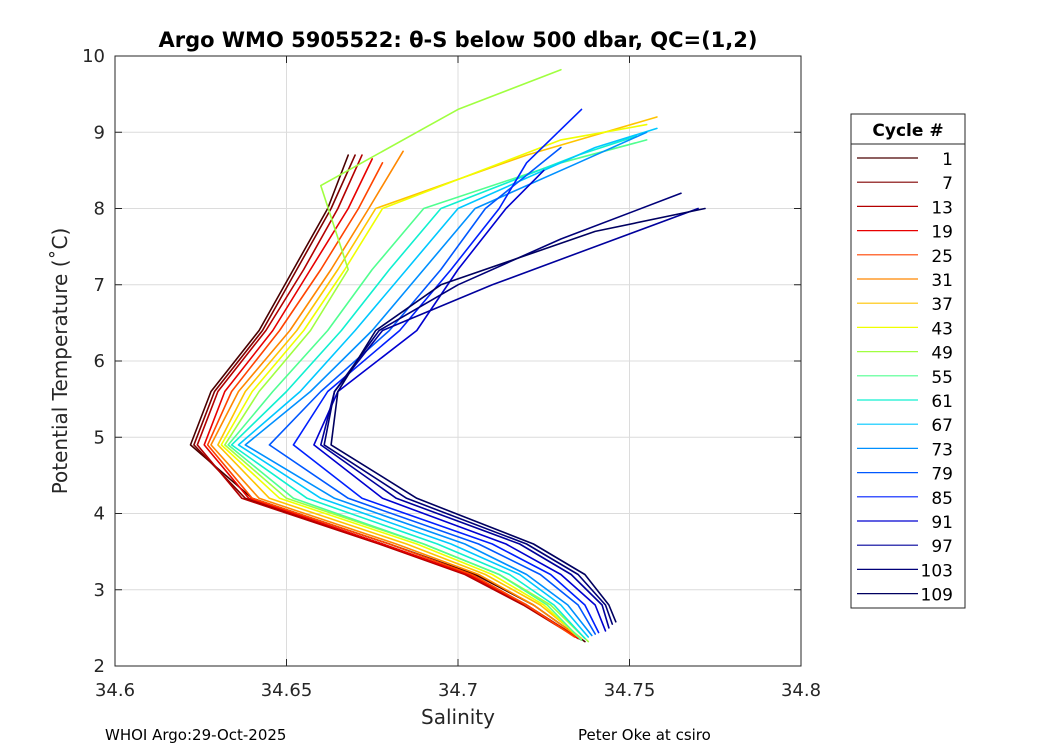  I want to click on legend-label-85: 85, so click(942, 499).